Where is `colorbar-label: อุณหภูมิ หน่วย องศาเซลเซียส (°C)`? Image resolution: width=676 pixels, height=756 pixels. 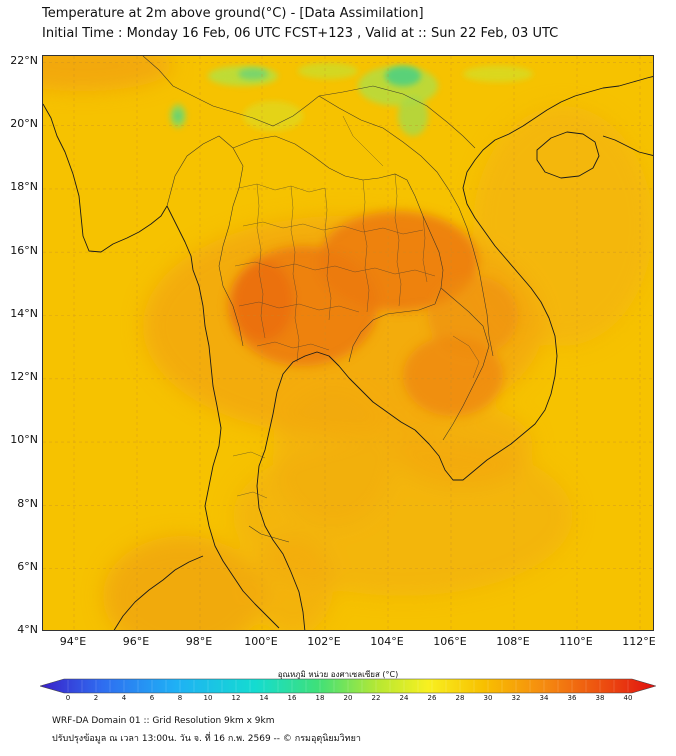 colorbar-label: อุณหภูมิ หน่วย องศาเซลเซียส (°C) is located at coordinates (338, 674).